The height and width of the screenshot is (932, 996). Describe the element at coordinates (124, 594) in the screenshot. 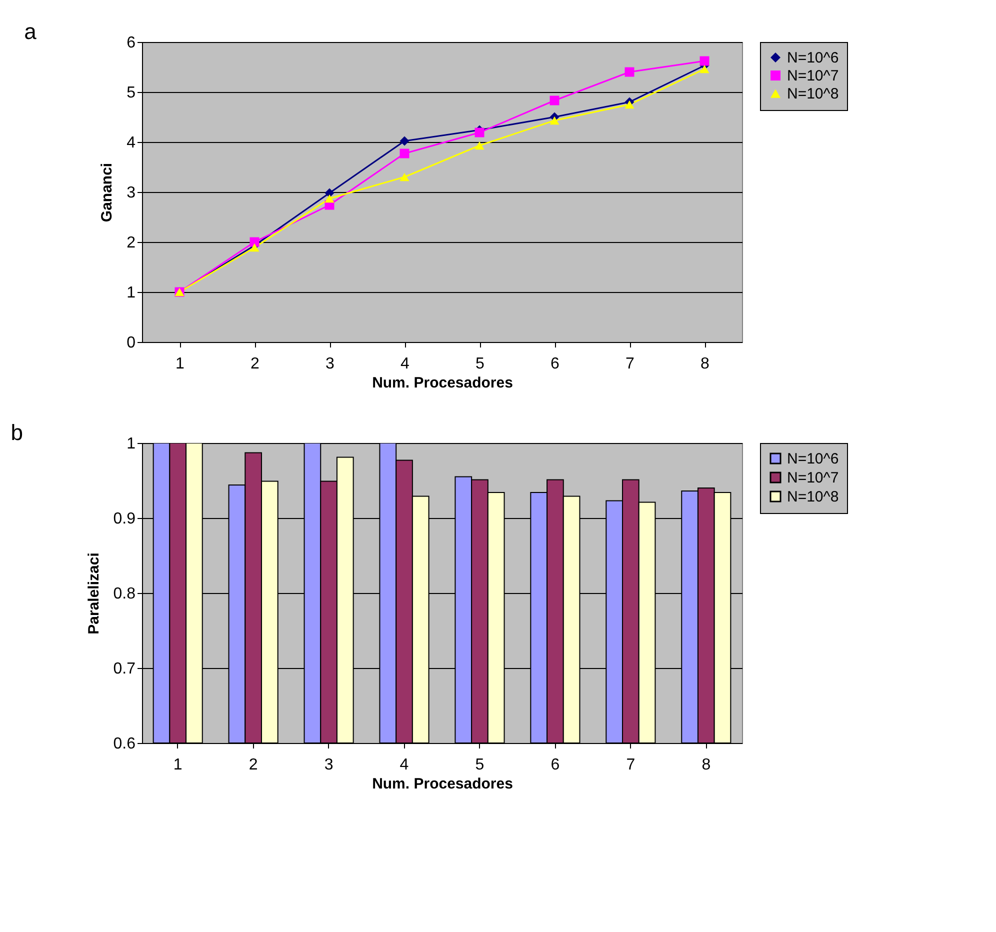

I see `y-tick-label: 0.8` at that location.